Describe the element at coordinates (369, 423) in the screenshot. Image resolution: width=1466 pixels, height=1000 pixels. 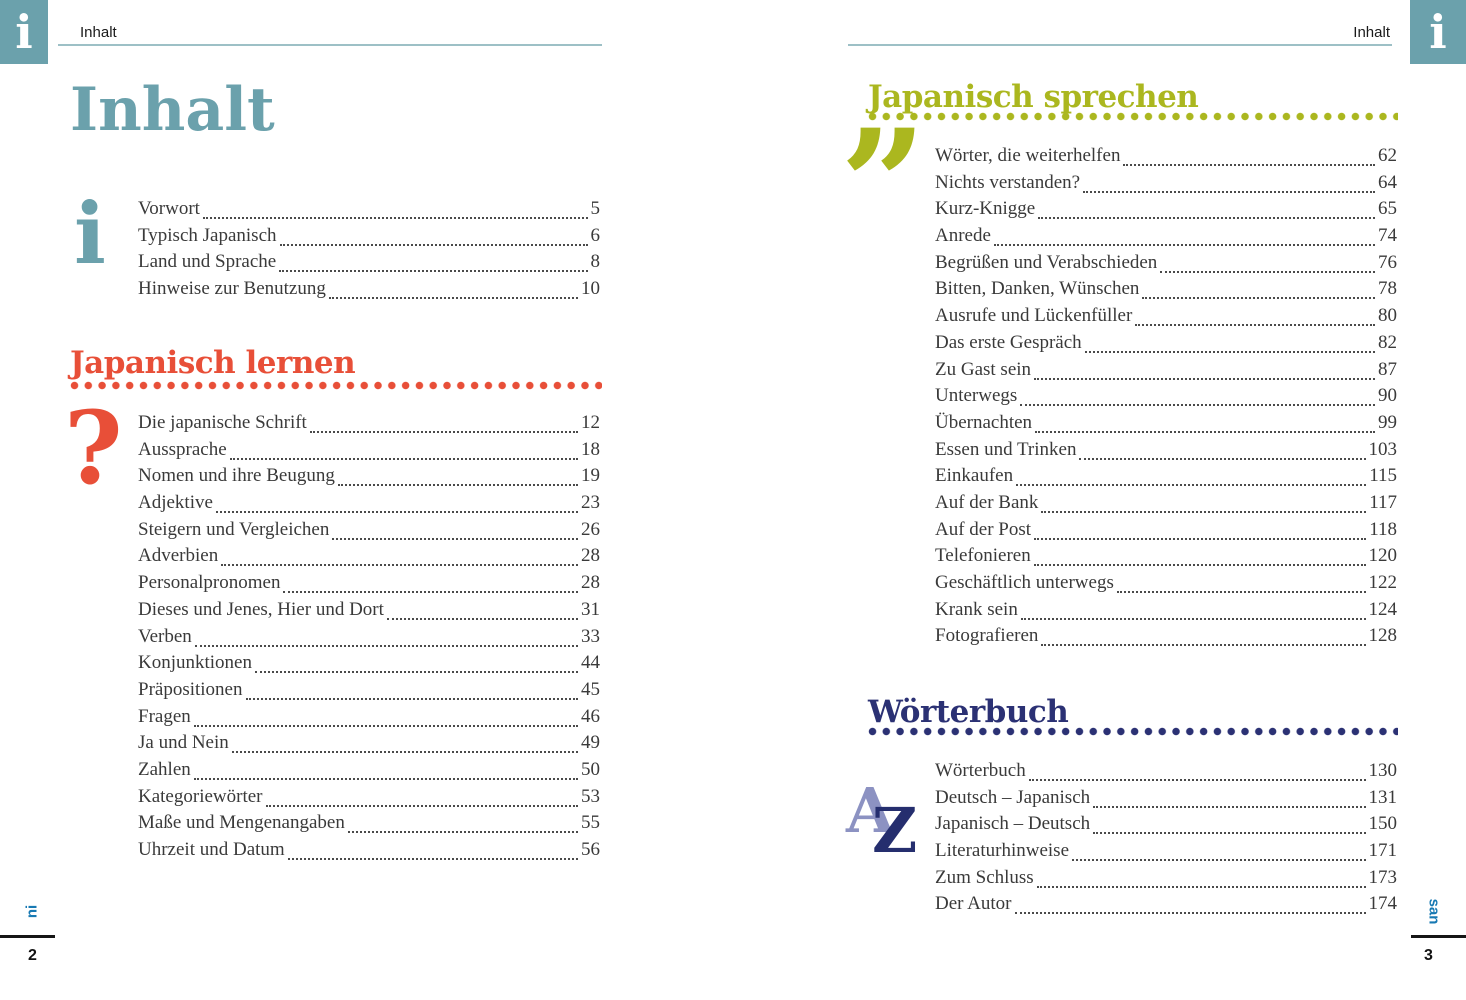
I see `toc-row: Die japanische Schrift 12` at that location.